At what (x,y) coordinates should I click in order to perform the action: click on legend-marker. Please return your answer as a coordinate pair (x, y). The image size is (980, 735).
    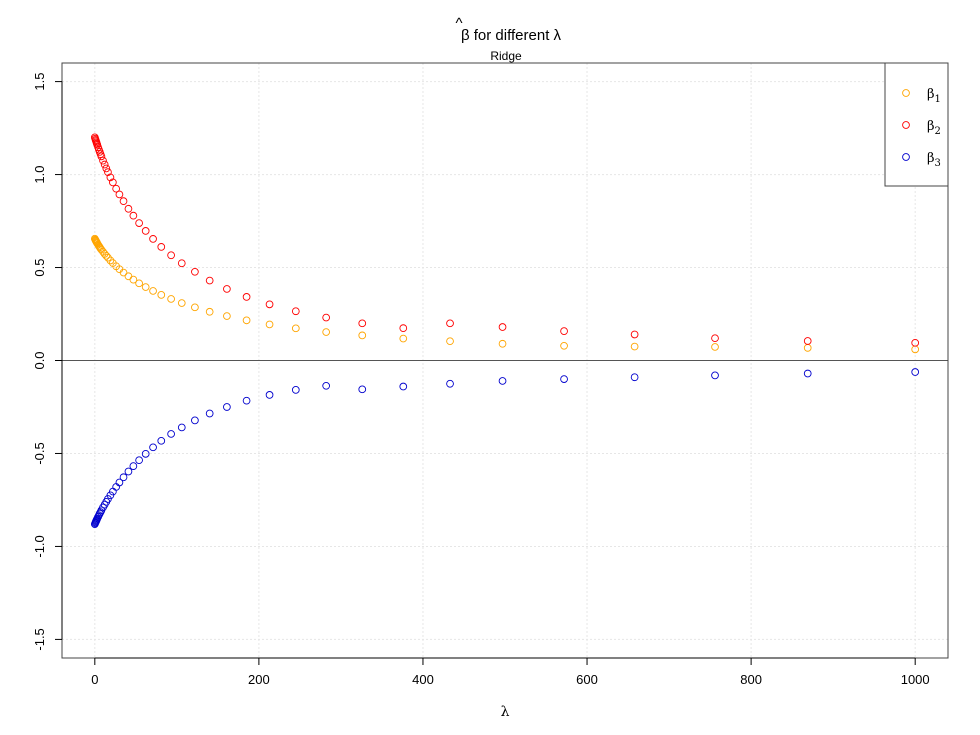
    Looking at the image, I should click on (906, 125).